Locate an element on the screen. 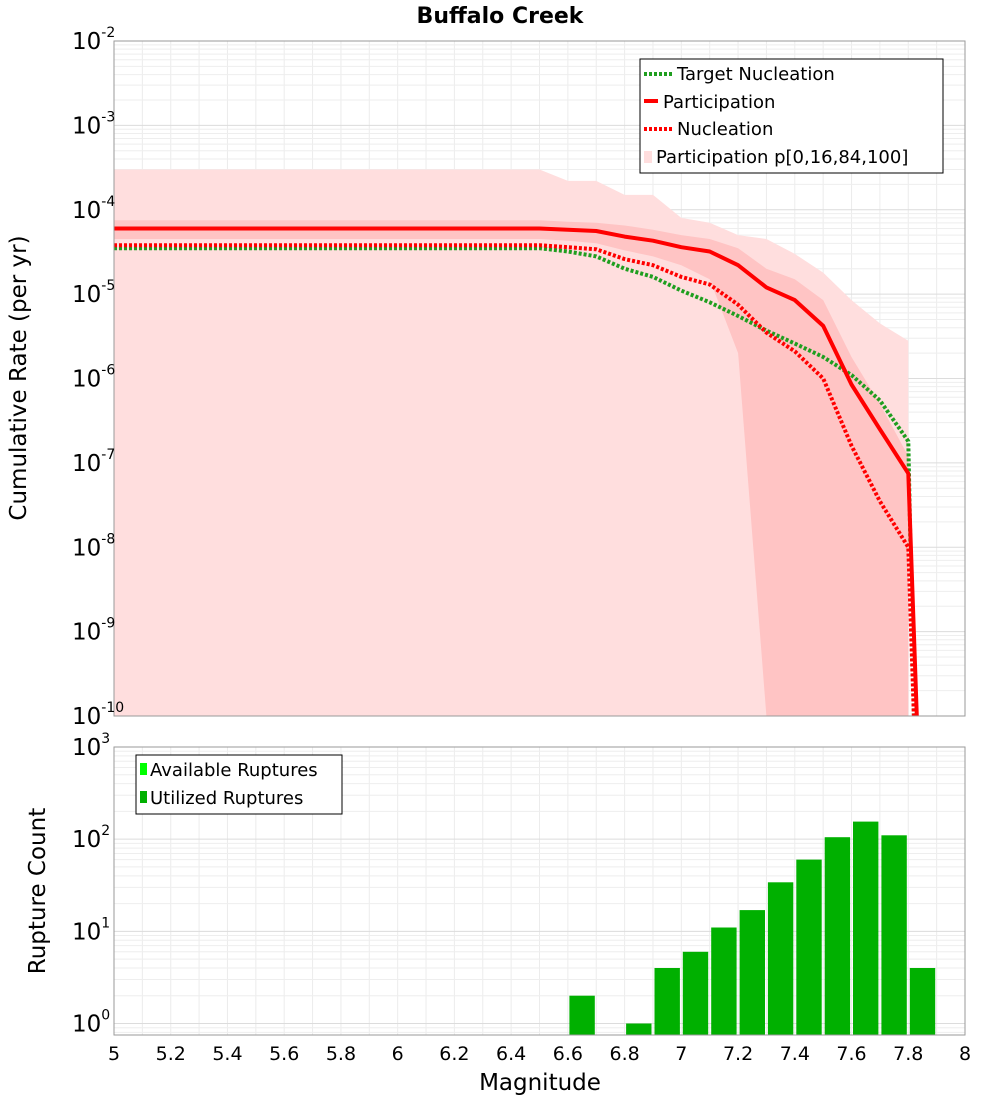 This screenshot has width=1000, height=1100. legend-label-target-nucleation: Target Nucleation is located at coordinates (755, 74).